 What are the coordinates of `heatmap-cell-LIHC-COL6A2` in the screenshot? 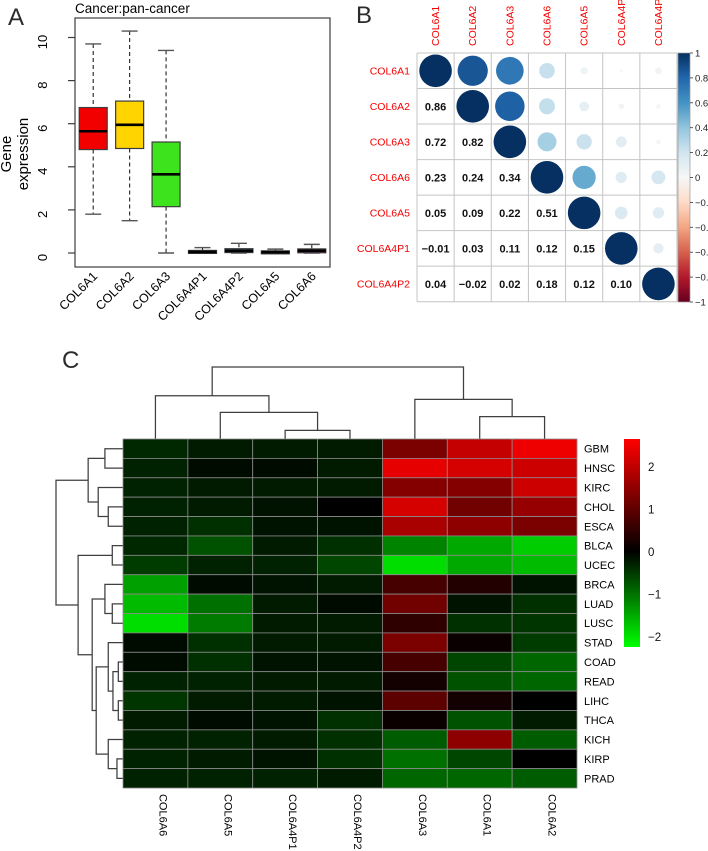 It's located at (544, 700).